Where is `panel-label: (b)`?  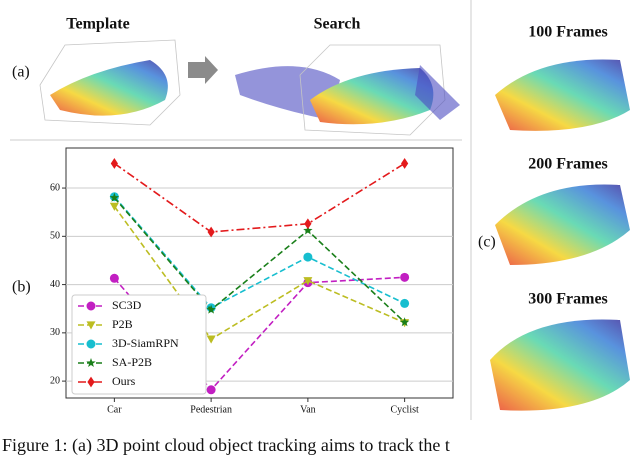 panel-label: (b) is located at coordinates (21, 287).